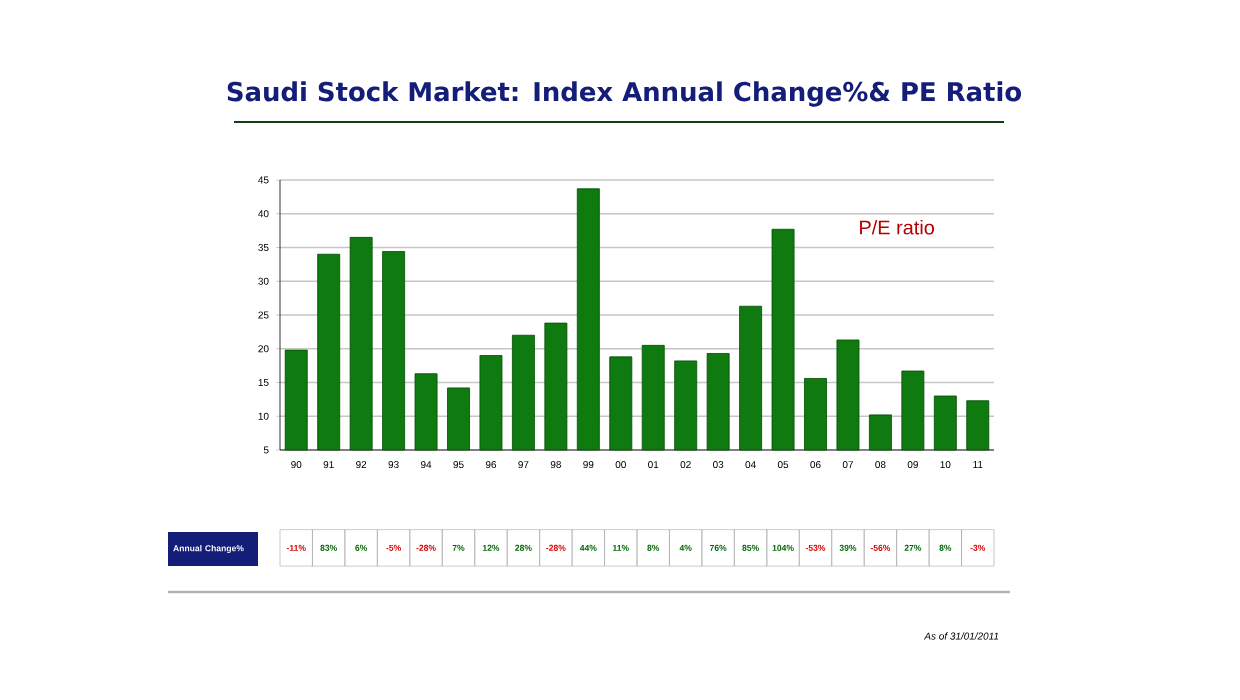  I want to click on chart-title: Saudi Stock Market: Index Annual Change%& PE Ratio, so click(624, 94).